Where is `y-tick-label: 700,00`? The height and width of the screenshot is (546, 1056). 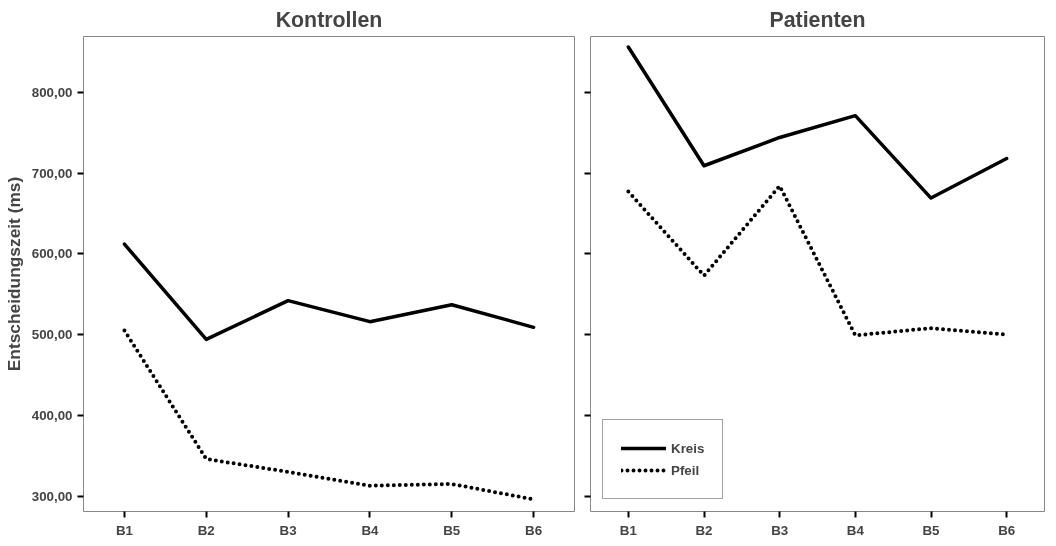 y-tick-label: 700,00 is located at coordinates (52, 173).